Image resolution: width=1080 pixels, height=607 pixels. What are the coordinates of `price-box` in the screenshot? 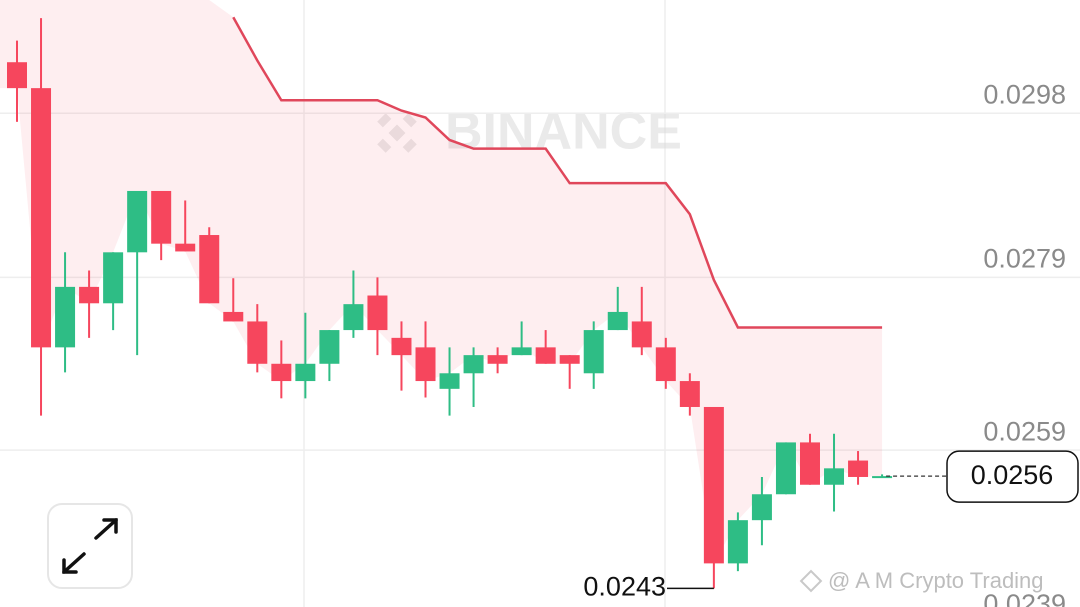 It's located at (1012, 476).